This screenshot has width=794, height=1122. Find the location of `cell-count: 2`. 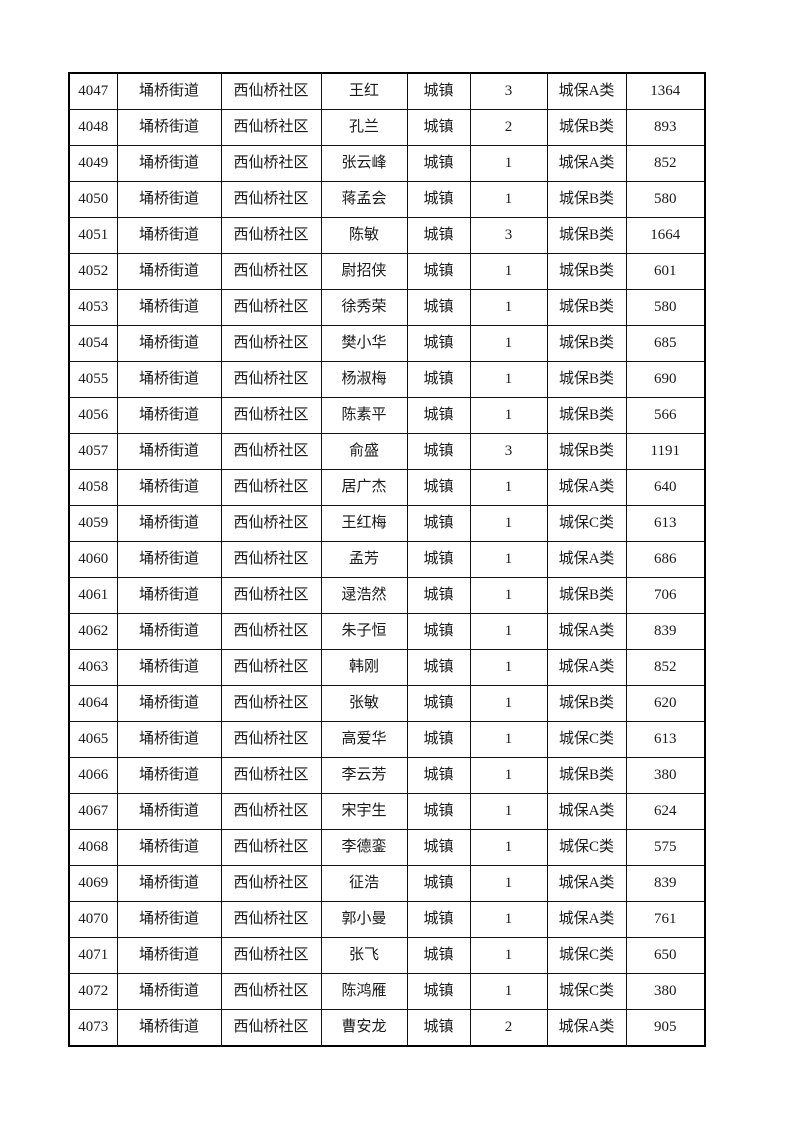

cell-count: 2 is located at coordinates (508, 127).